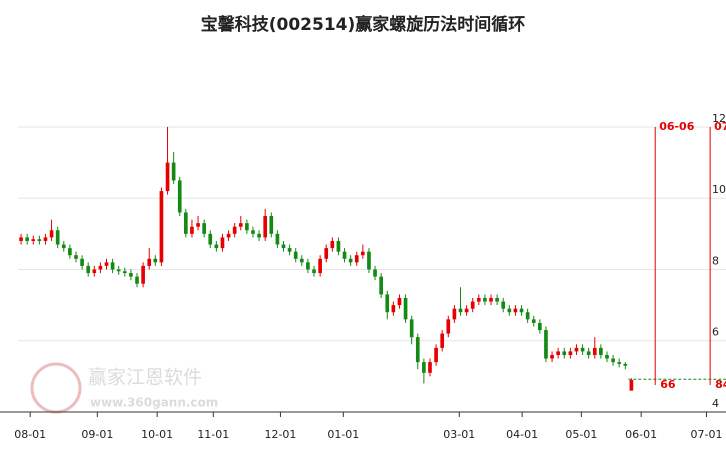 This screenshot has width=726, height=450. Describe the element at coordinates (97, 434) in the screenshot. I see `x-tick-label: 09-01` at that location.